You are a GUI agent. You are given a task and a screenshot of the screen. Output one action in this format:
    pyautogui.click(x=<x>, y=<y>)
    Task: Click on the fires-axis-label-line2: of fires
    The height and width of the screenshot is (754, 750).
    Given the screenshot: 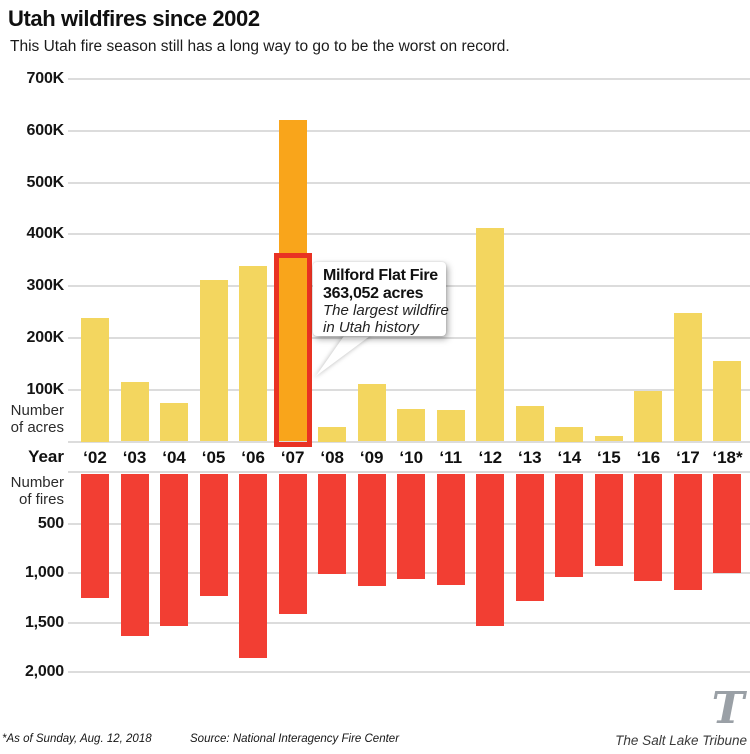 What is the action you would take?
    pyautogui.click(x=41, y=499)
    